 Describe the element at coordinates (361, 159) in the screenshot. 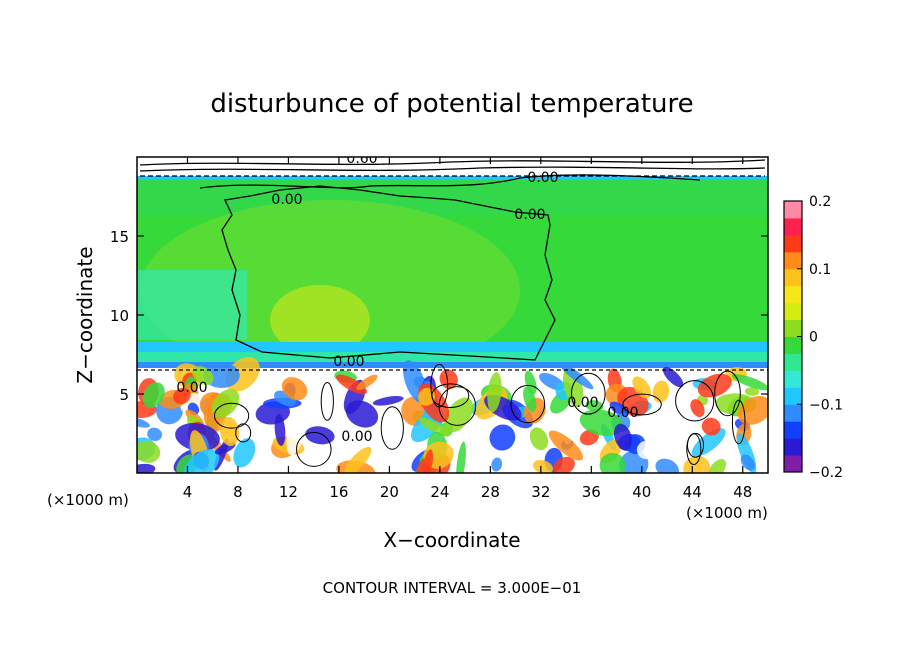

I see `contour-label: 0.60` at that location.